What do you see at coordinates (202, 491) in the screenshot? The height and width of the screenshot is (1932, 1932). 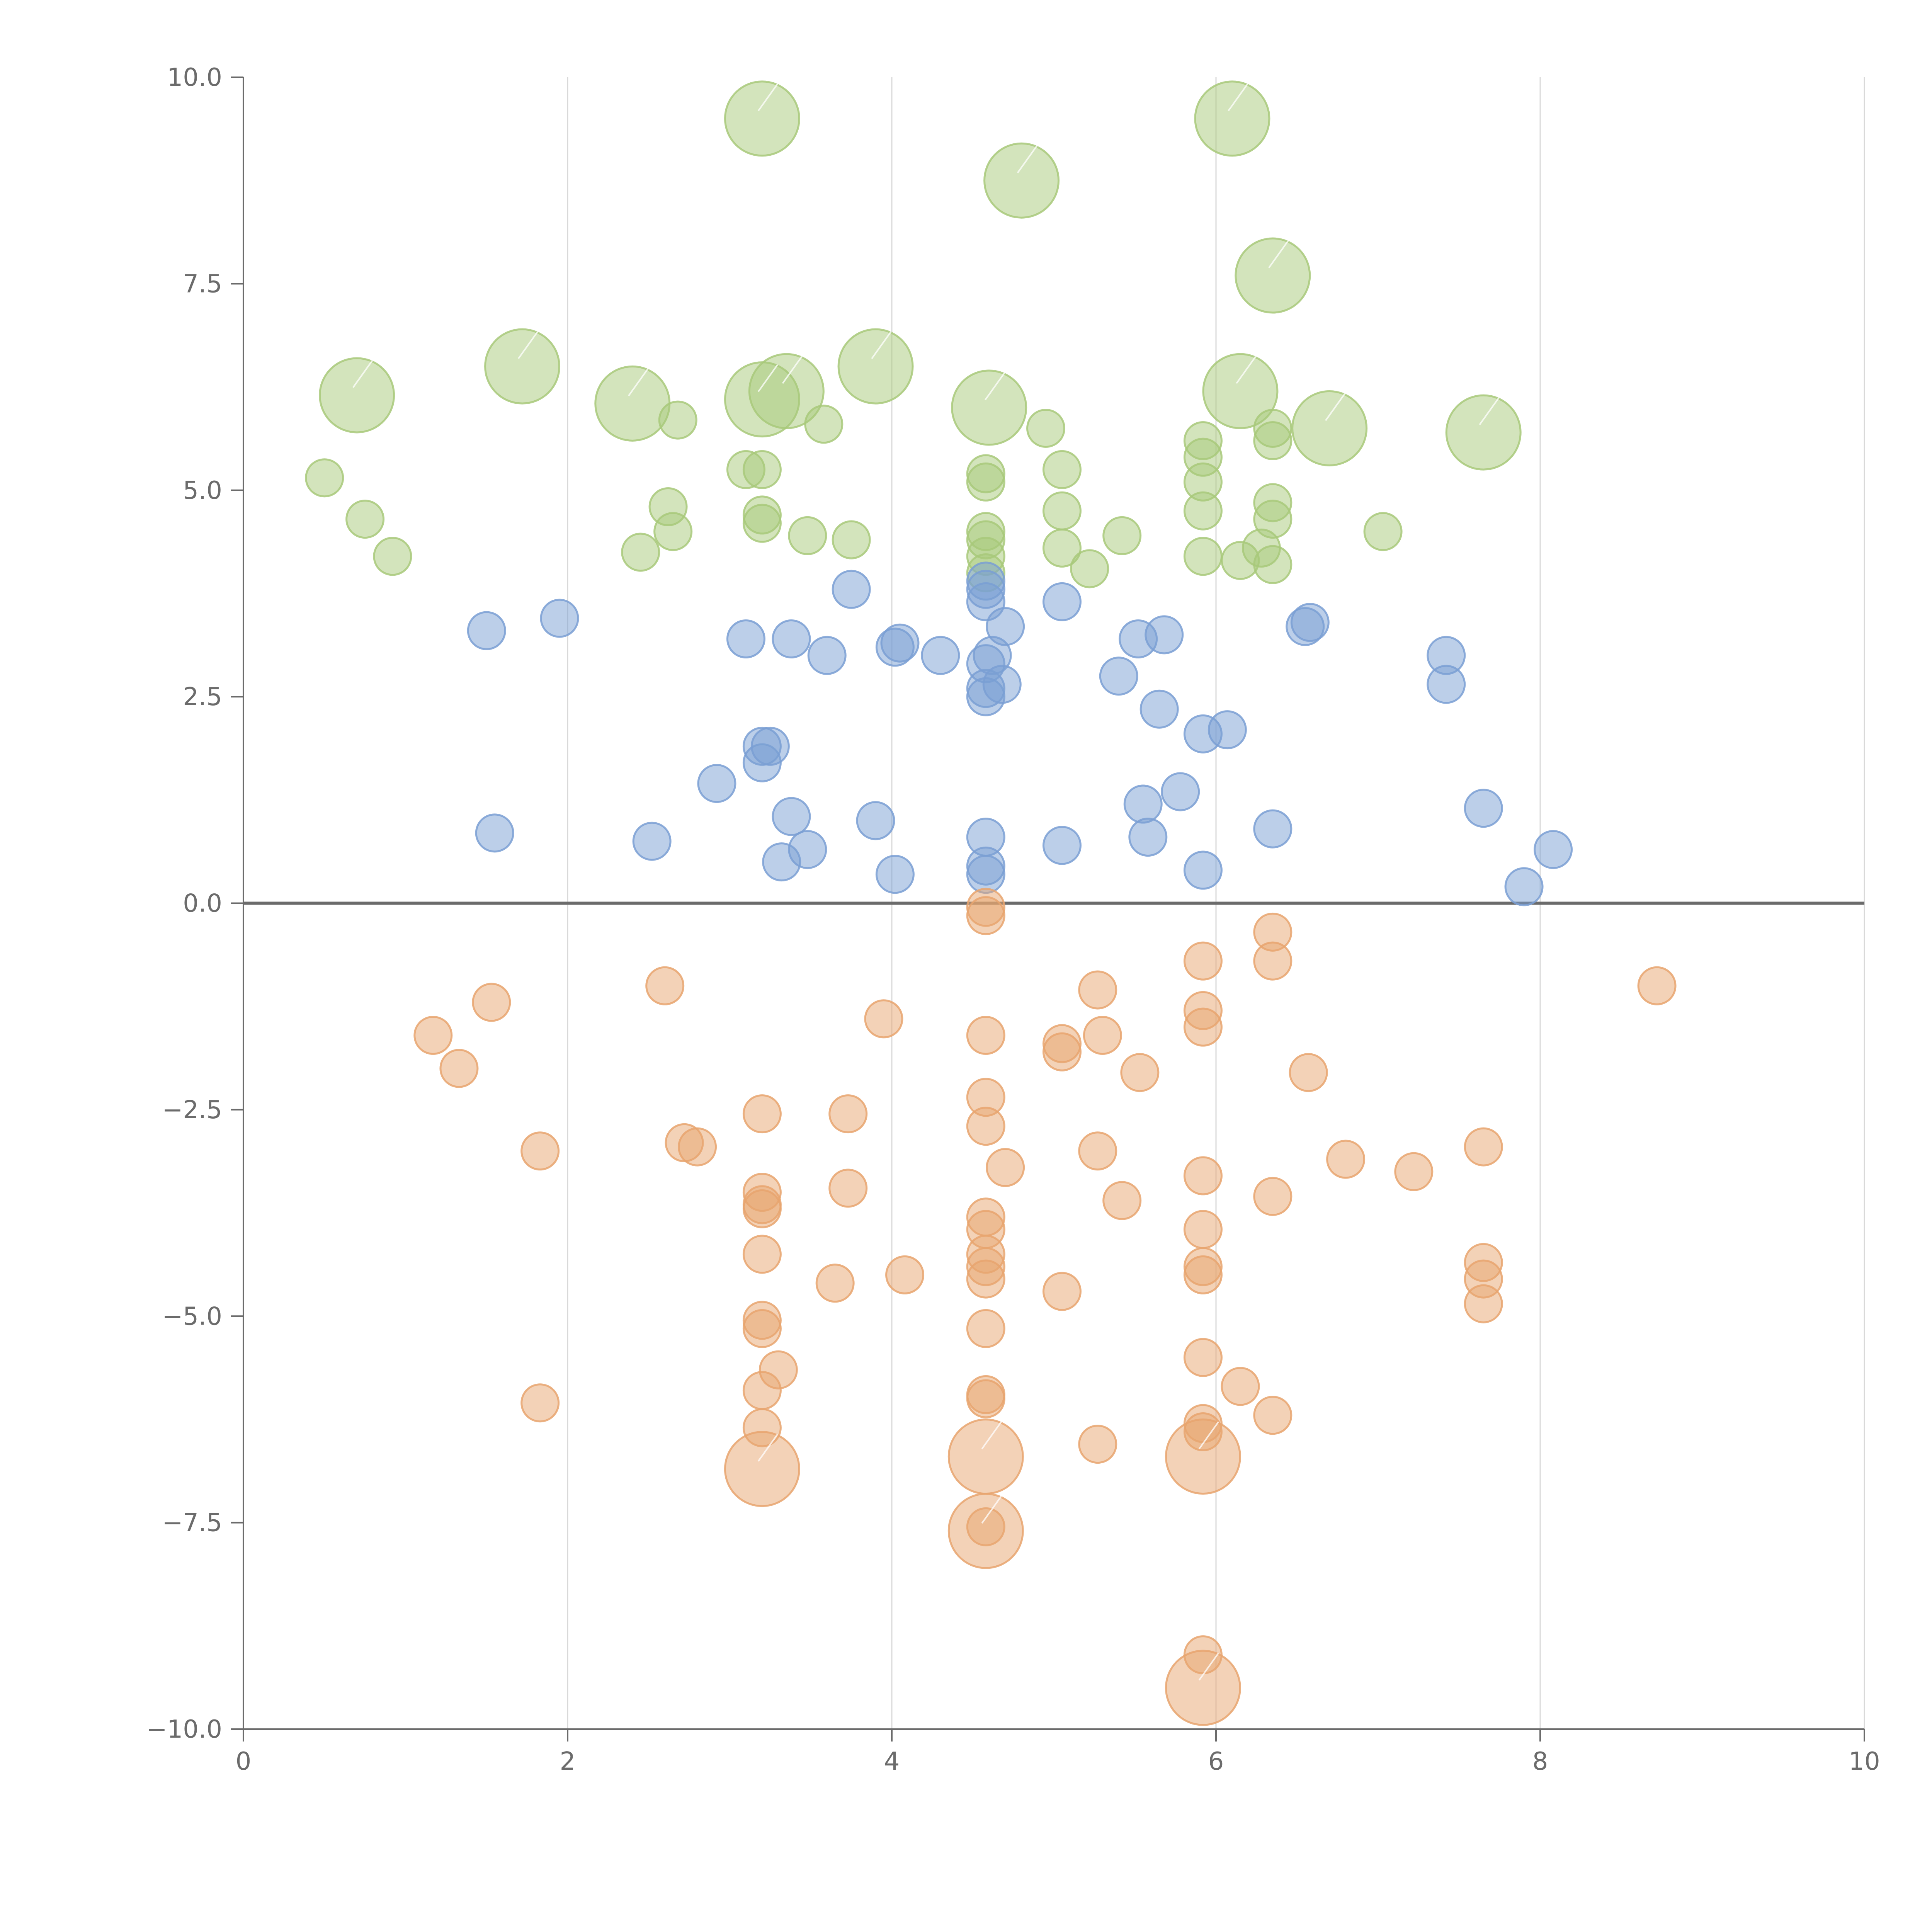 I see `y-tick-label: 5.0` at bounding box center [202, 491].